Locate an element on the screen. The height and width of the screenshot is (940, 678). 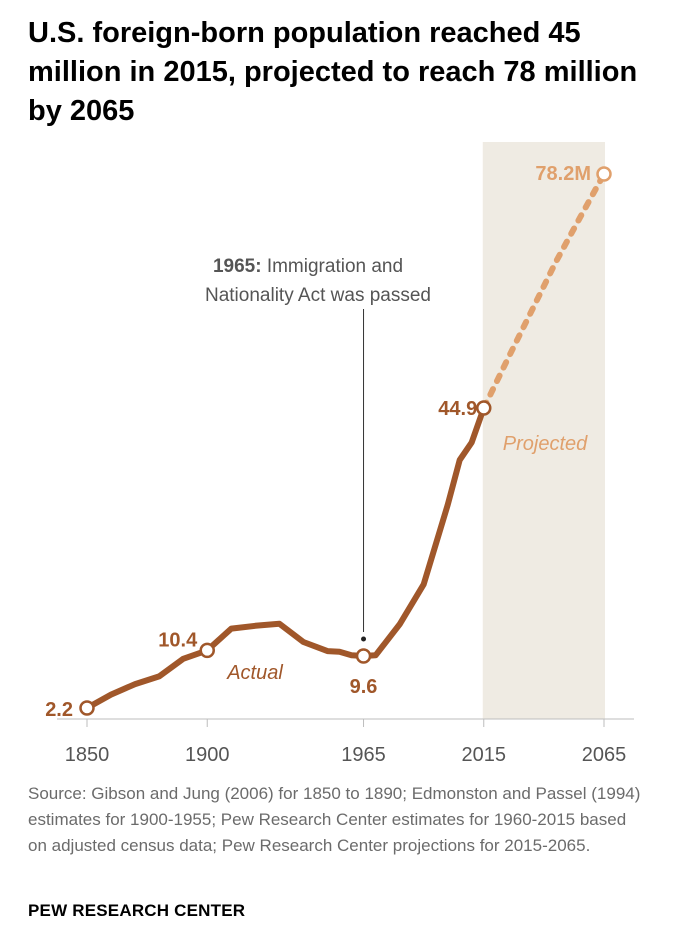
projected-series-line is located at coordinates (543, 291).